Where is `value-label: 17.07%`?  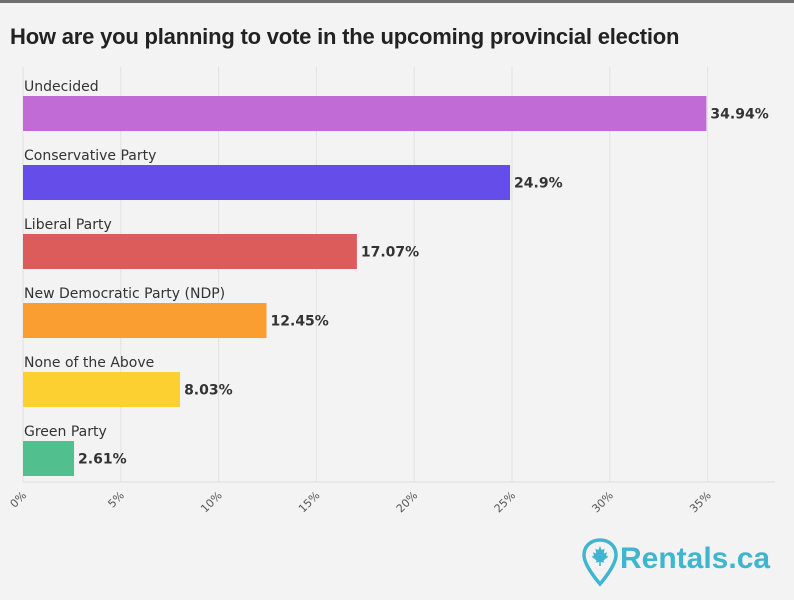
value-label: 17.07% is located at coordinates (390, 253).